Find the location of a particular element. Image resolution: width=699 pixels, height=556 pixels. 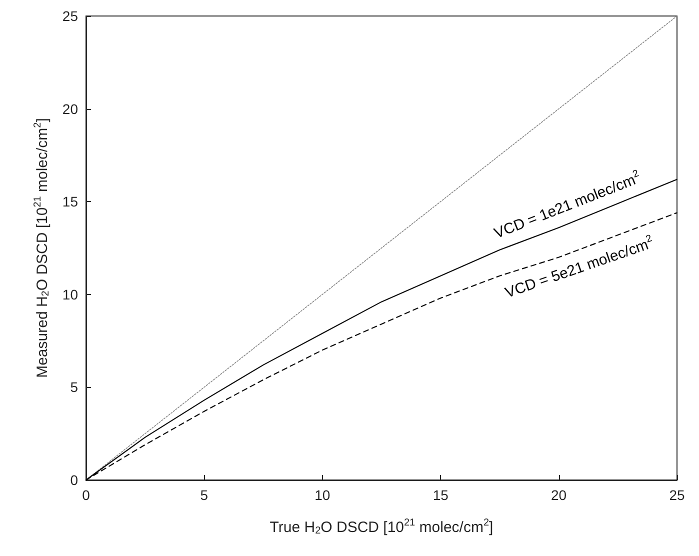

y-tick-label: 15 is located at coordinates (70, 202).